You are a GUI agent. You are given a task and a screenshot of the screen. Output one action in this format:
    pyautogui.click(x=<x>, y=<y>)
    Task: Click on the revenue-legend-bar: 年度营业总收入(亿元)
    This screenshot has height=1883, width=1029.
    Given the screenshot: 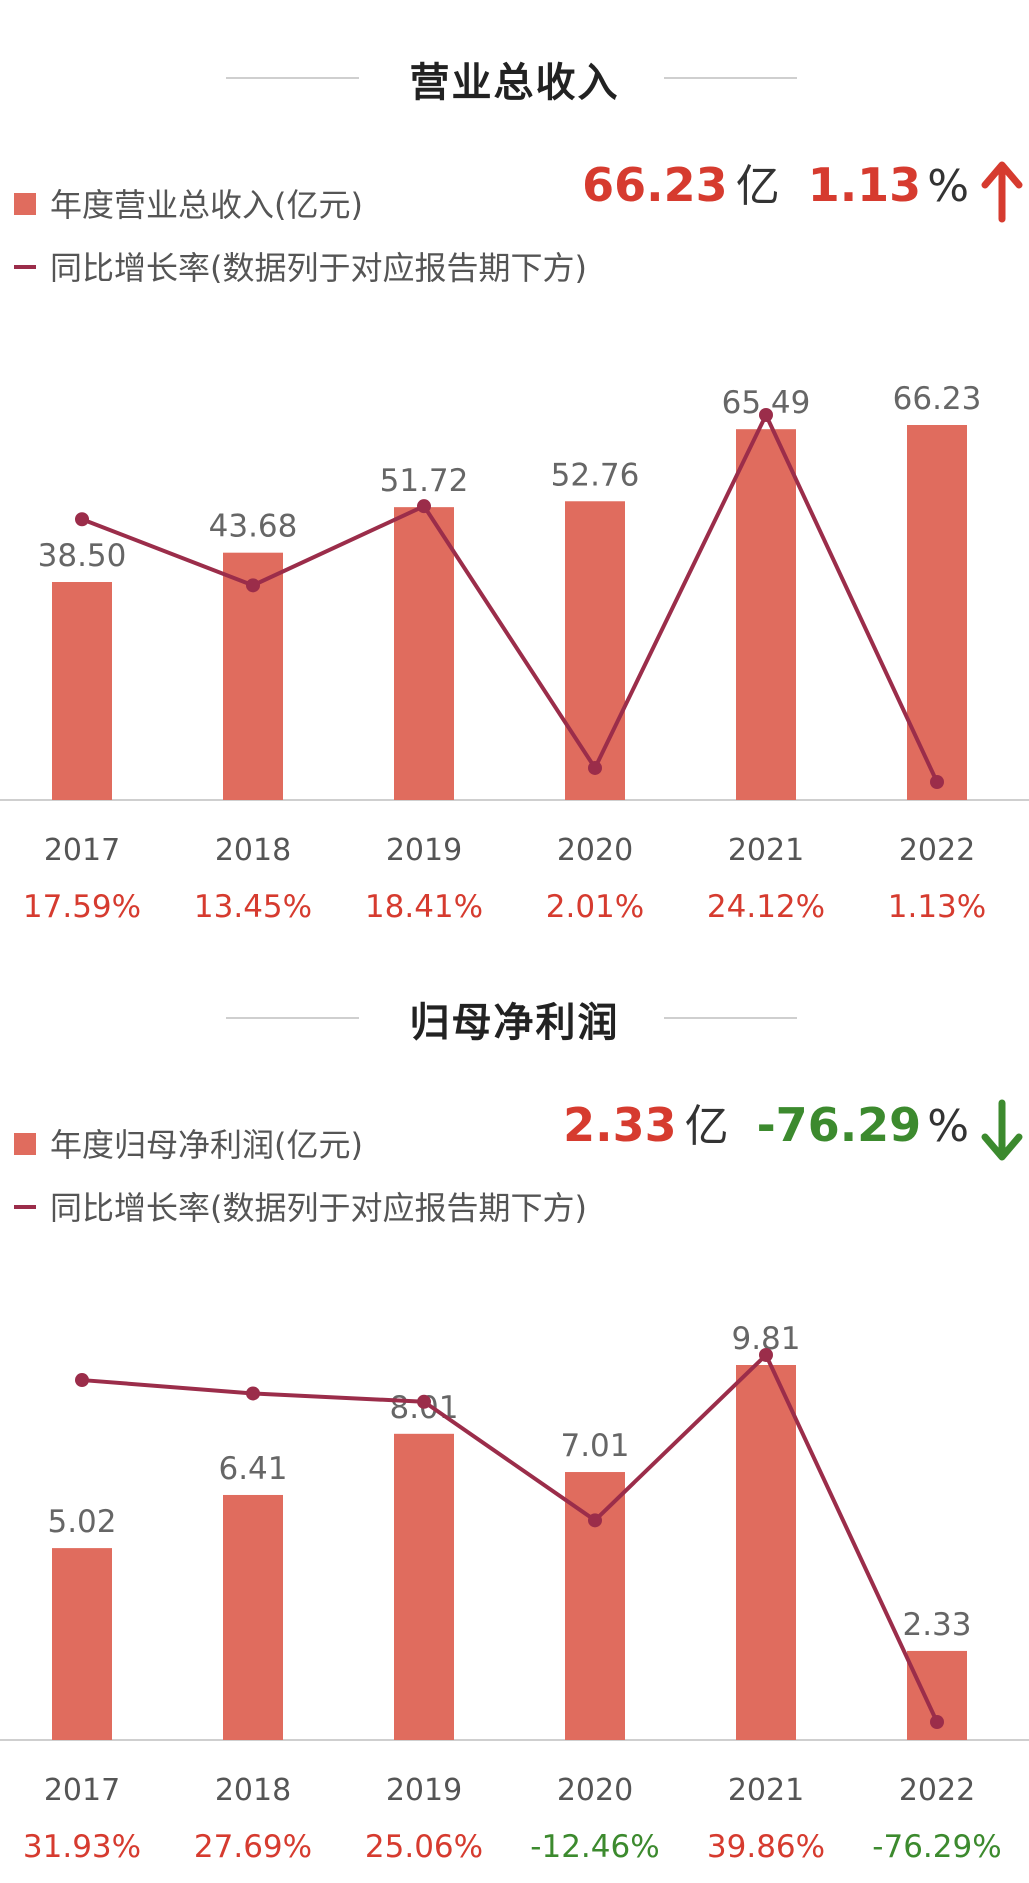 What is the action you would take?
    pyautogui.click(x=188, y=203)
    